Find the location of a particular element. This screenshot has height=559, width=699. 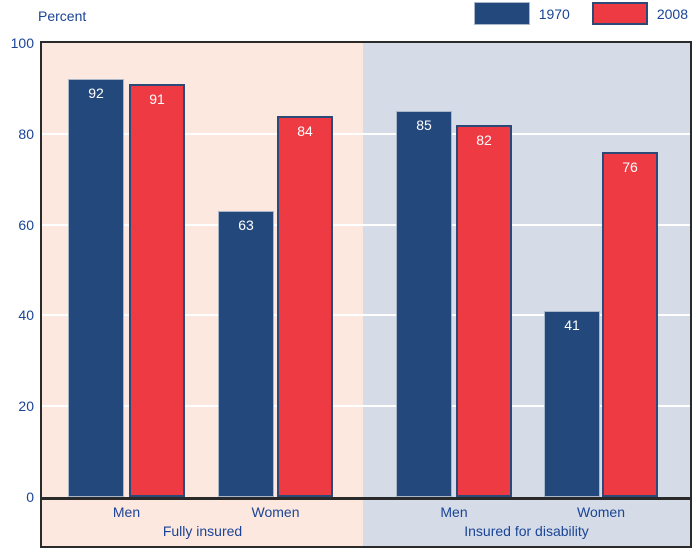

legend-label-2008: 2008 is located at coordinates (672, 13).